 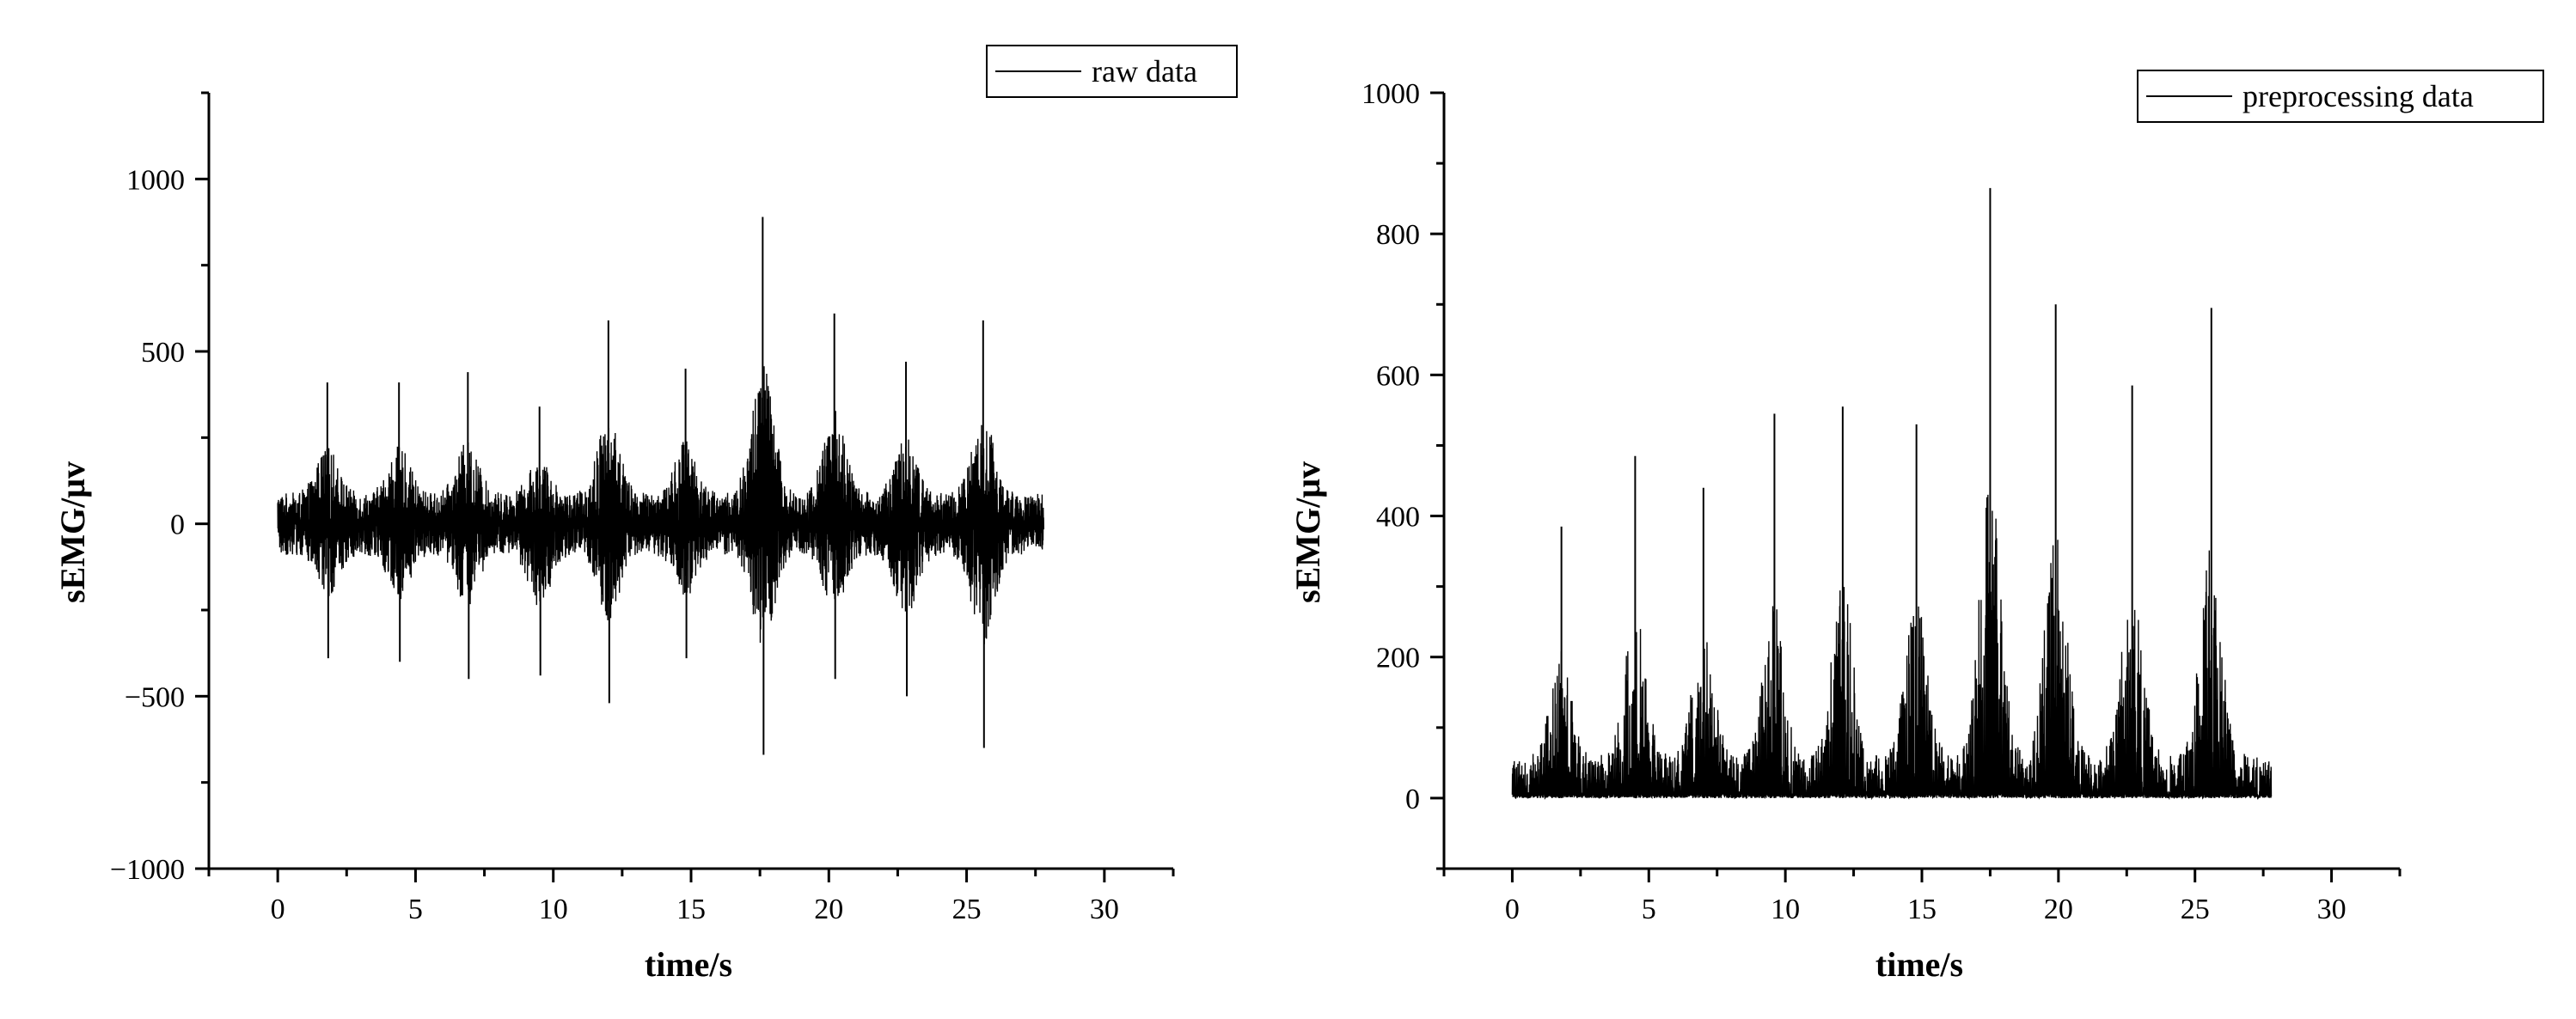 I want to click on legend-label: raw data, so click(x=1144, y=71).